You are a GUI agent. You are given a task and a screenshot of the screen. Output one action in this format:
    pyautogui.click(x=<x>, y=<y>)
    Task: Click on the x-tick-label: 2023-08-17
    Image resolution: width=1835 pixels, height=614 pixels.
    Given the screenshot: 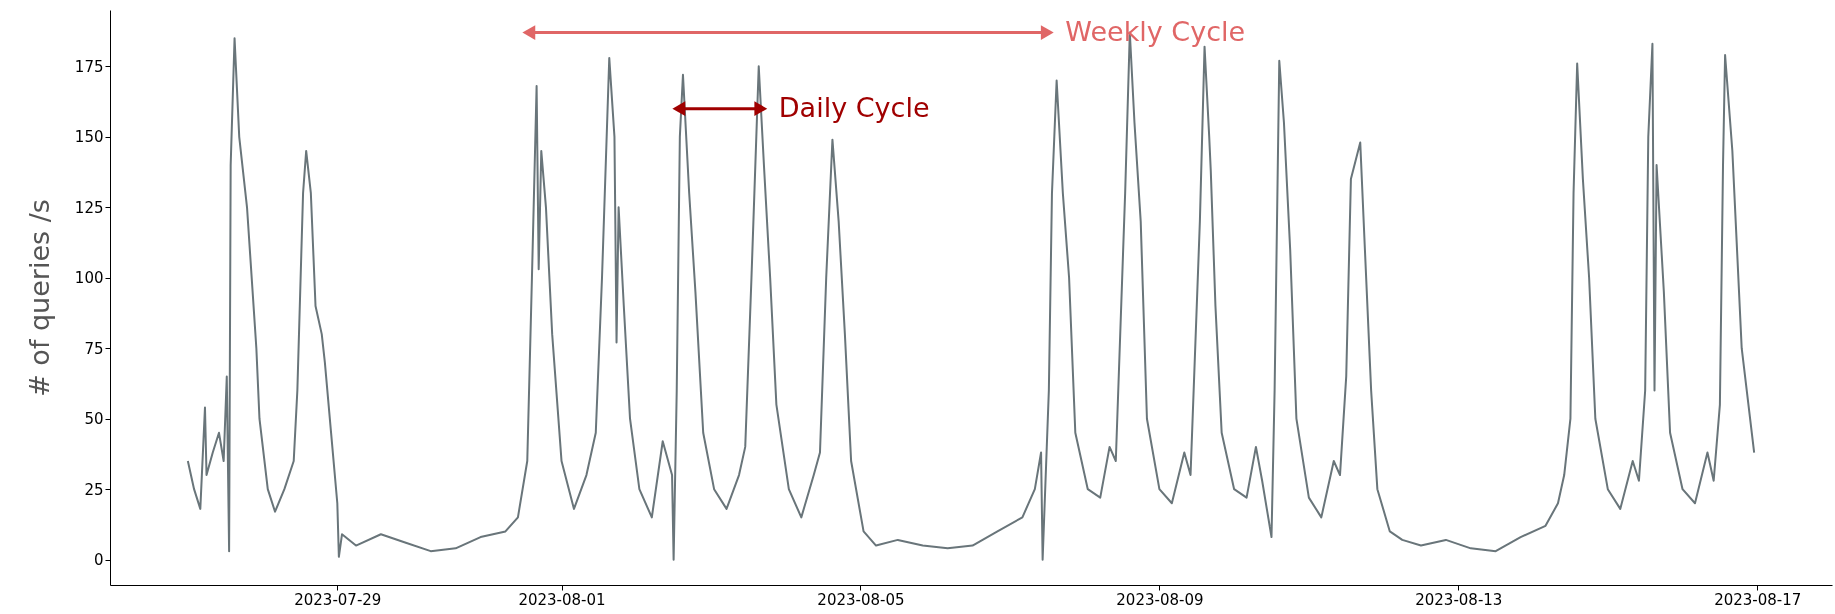 What is the action you would take?
    pyautogui.click(x=1758, y=599)
    